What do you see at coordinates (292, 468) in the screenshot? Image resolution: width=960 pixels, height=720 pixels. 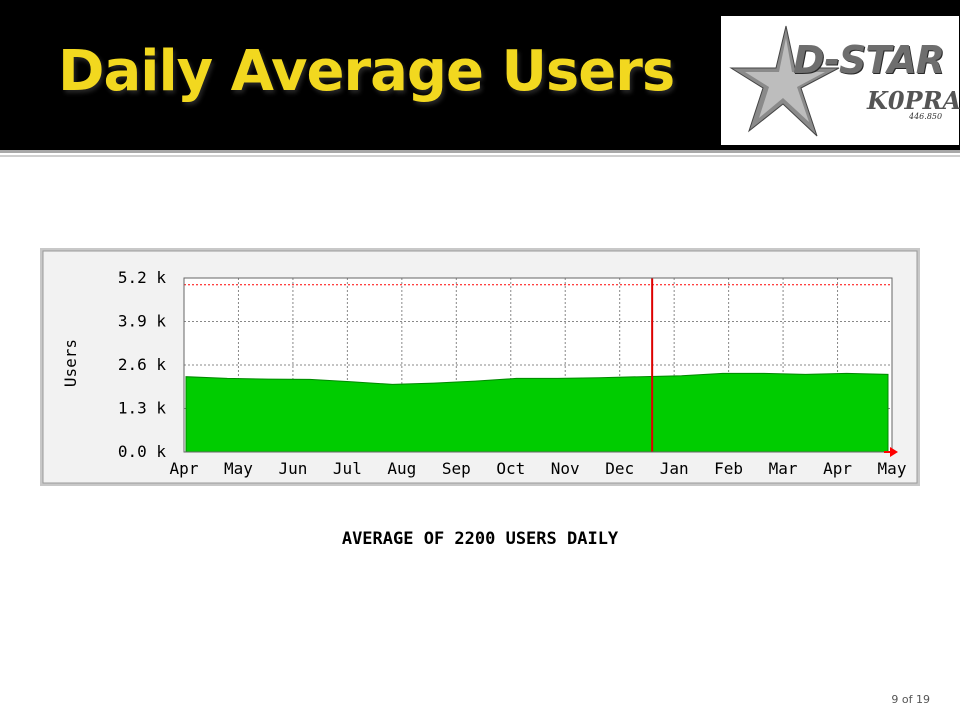 I see `x-tick-label: Jun` at bounding box center [292, 468].